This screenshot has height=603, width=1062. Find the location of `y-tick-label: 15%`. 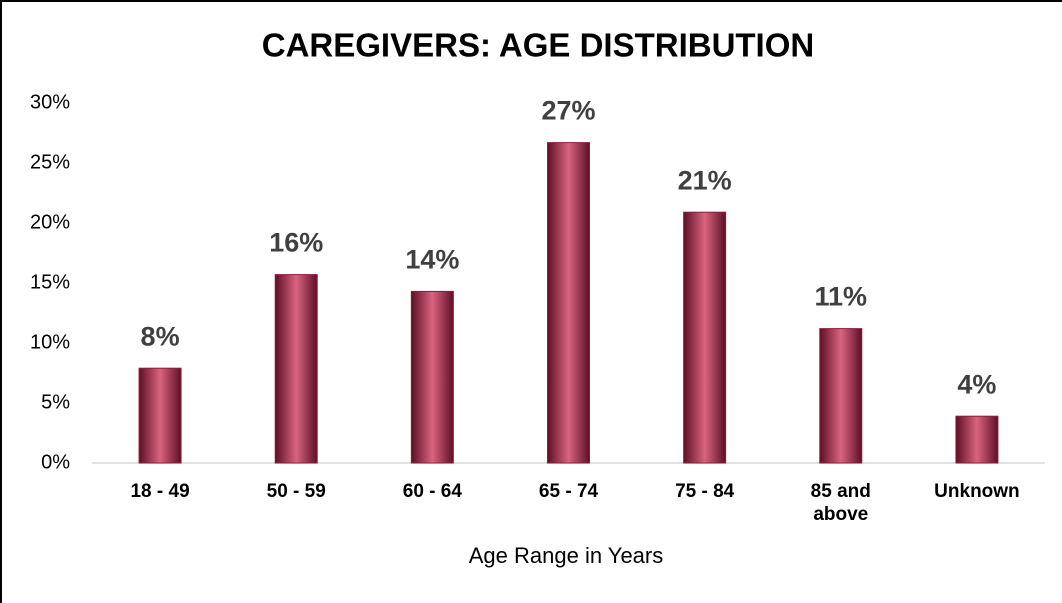

y-tick-label: 15% is located at coordinates (50, 282).